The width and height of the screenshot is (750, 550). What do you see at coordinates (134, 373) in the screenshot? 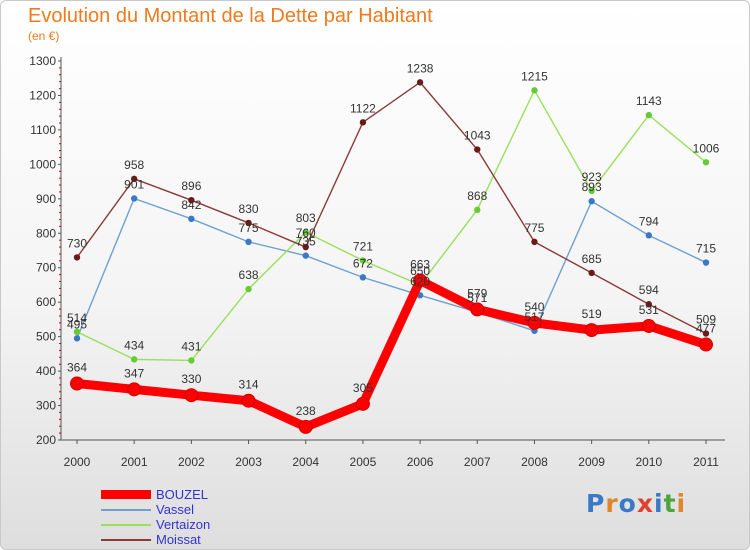
I see `data-label-bouzel: 347` at bounding box center [134, 373].